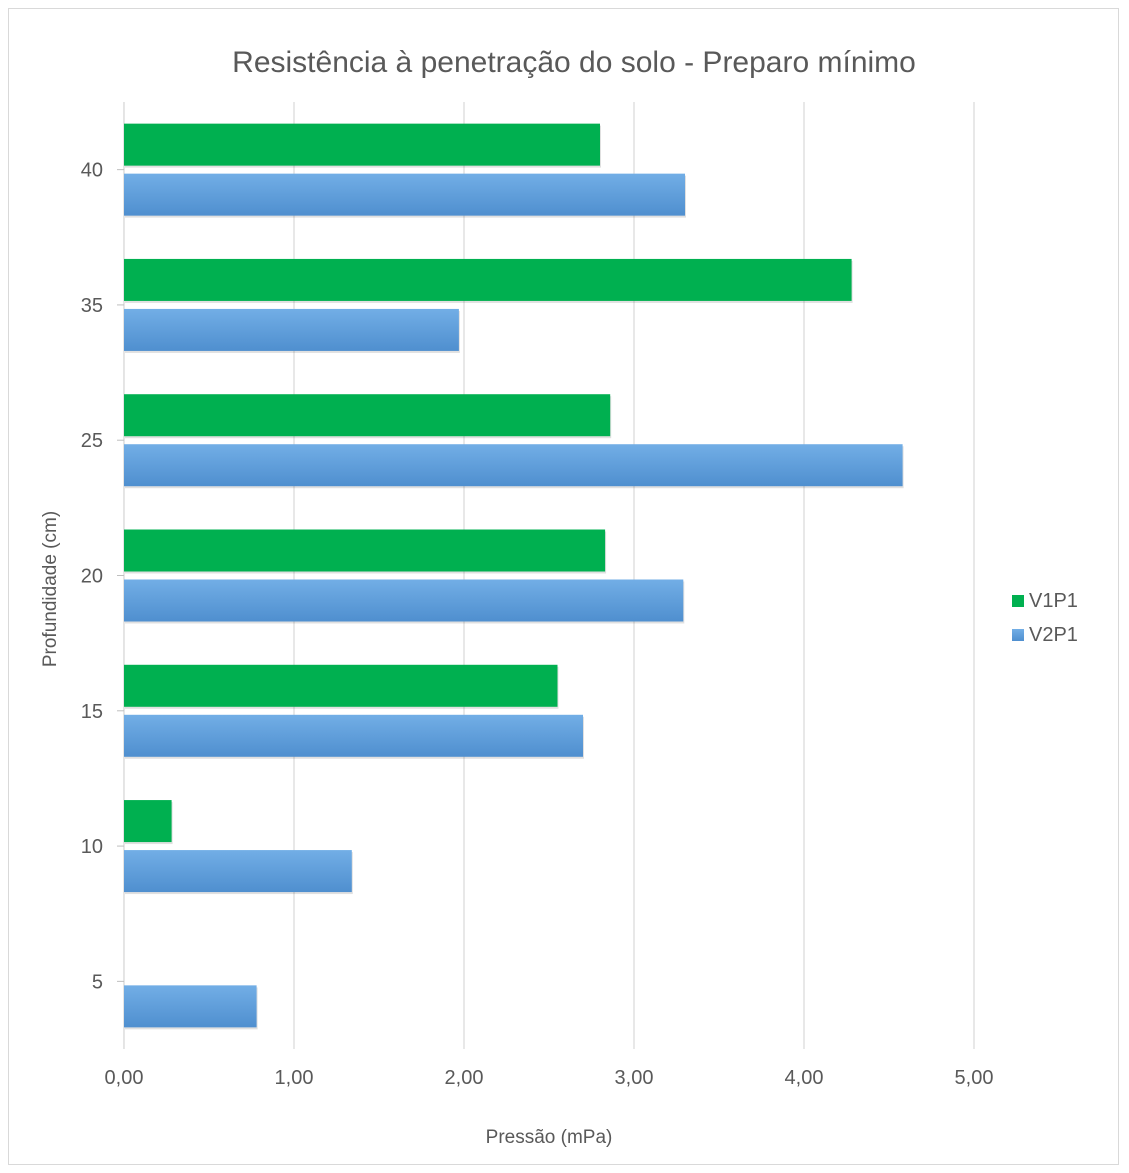  I want to click on legend-swatch-v1p1, so click(1018, 601).